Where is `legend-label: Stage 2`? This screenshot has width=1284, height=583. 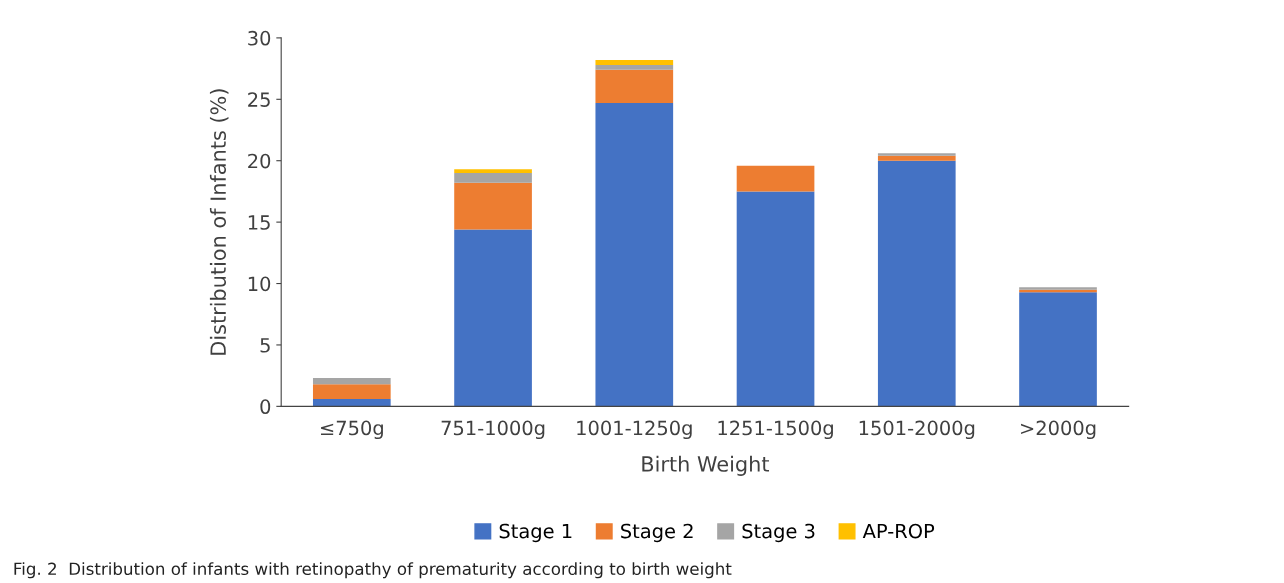
legend-label: Stage 2 is located at coordinates (657, 533).